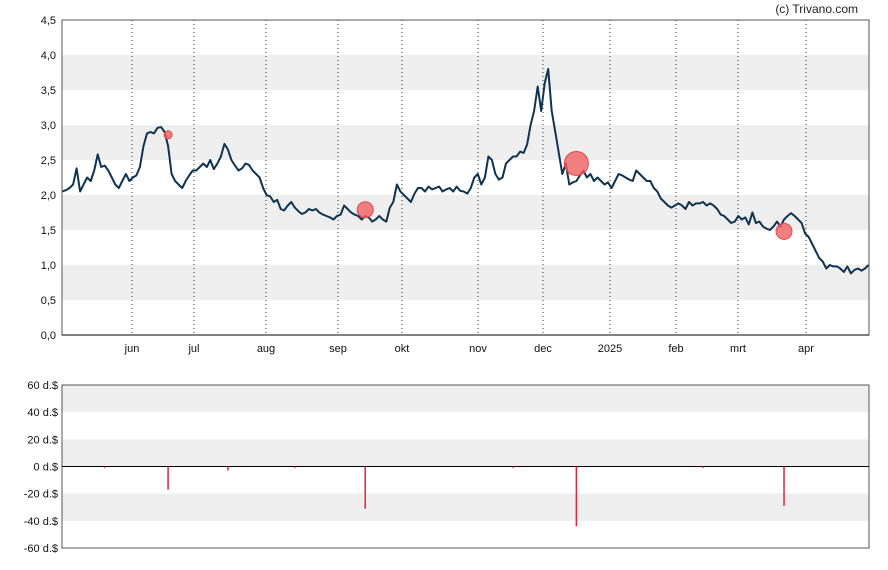  I want to click on y-tick-label: 0 d.$, so click(46, 468).